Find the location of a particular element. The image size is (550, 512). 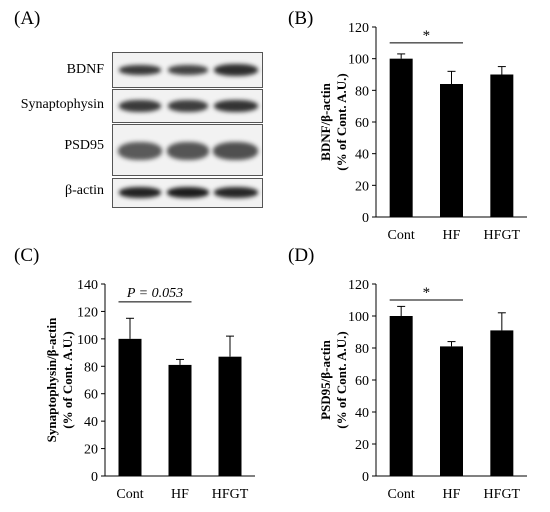

y-axis-label: BDNF/β-actin(% of Cont. A.U.) is located at coordinates (333, 122).